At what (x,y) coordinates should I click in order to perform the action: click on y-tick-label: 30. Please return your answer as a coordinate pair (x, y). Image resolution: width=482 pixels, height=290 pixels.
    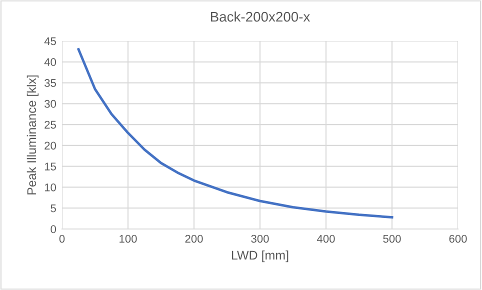
    Looking at the image, I should click on (50, 104).